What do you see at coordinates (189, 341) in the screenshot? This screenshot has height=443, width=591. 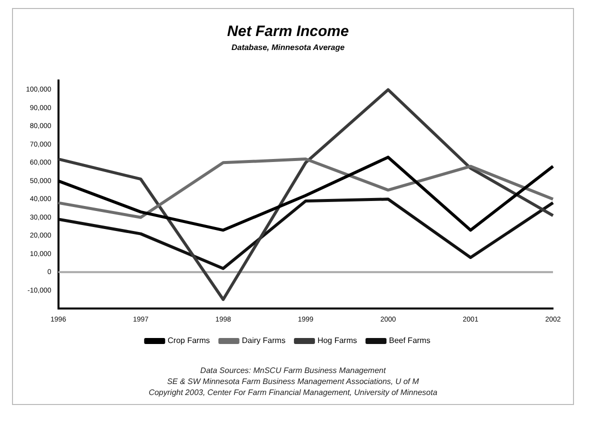 I see `legend-label: Crop Farms` at bounding box center [189, 341].